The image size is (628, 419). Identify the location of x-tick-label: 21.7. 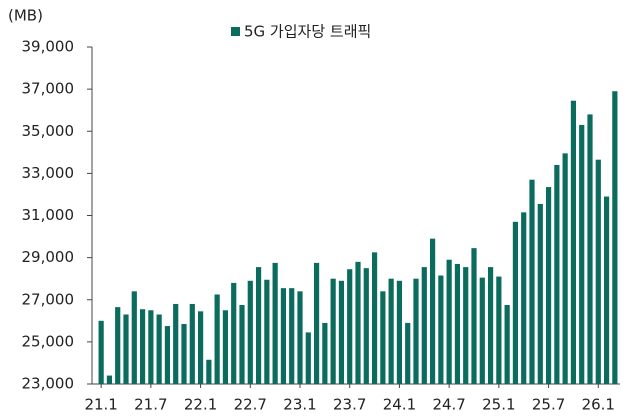
(150, 405).